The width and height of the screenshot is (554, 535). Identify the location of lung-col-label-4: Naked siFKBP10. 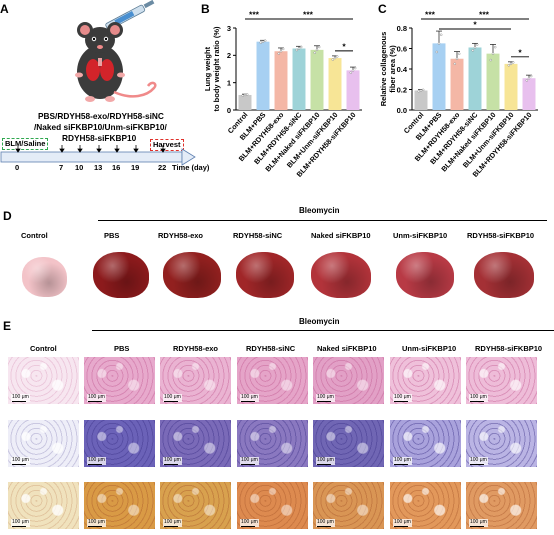
(341, 235).